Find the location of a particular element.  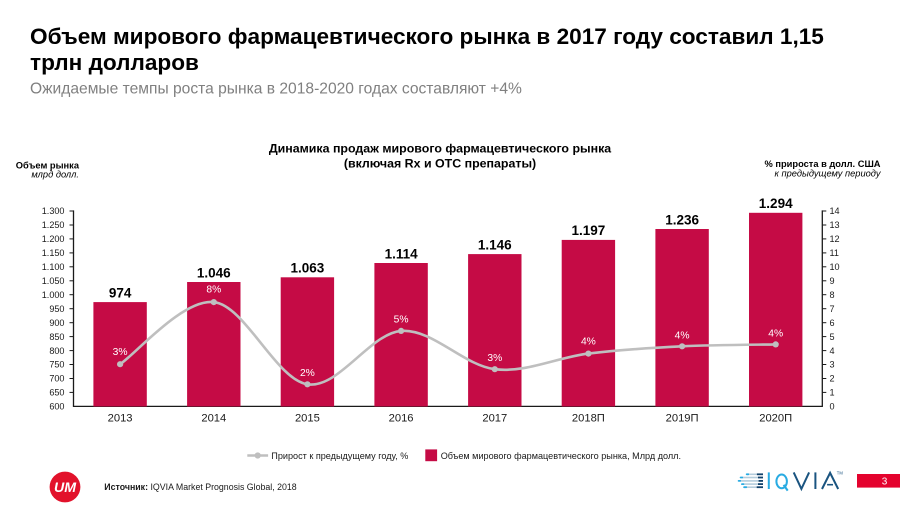

svg-text: 1.146 is located at coordinates (495, 244).